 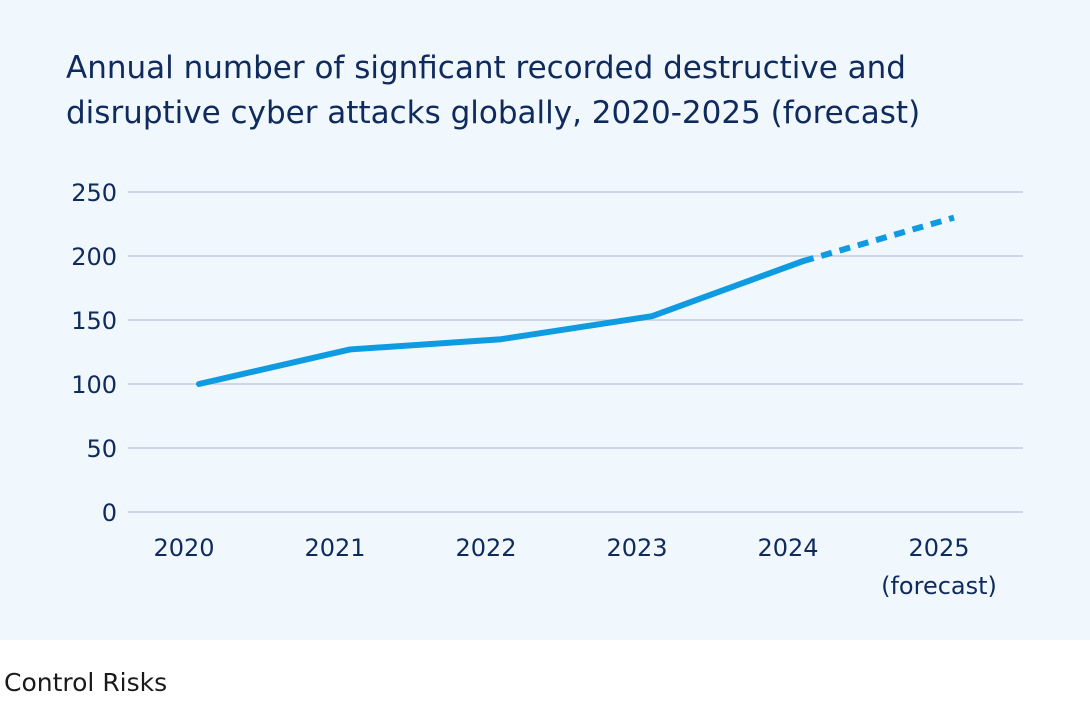 I want to click on y-axis-tick-labels: 0 50 100 150 200 250, so click(x=94, y=353).